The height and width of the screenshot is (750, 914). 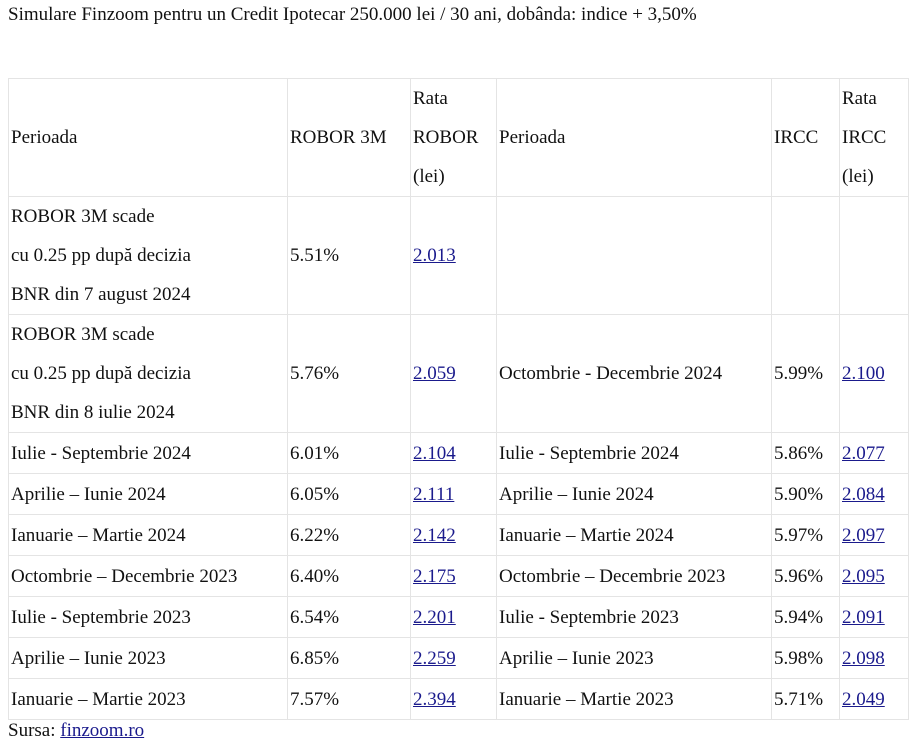 What do you see at coordinates (634, 373) in the screenshot?
I see `table-cell: Octombrie - Decembrie 2024` at bounding box center [634, 373].